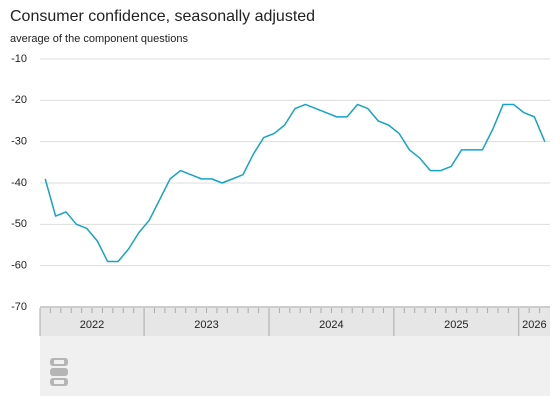 This screenshot has height=420, width=560. I want to click on y-tick-label: -20, so click(19, 100).